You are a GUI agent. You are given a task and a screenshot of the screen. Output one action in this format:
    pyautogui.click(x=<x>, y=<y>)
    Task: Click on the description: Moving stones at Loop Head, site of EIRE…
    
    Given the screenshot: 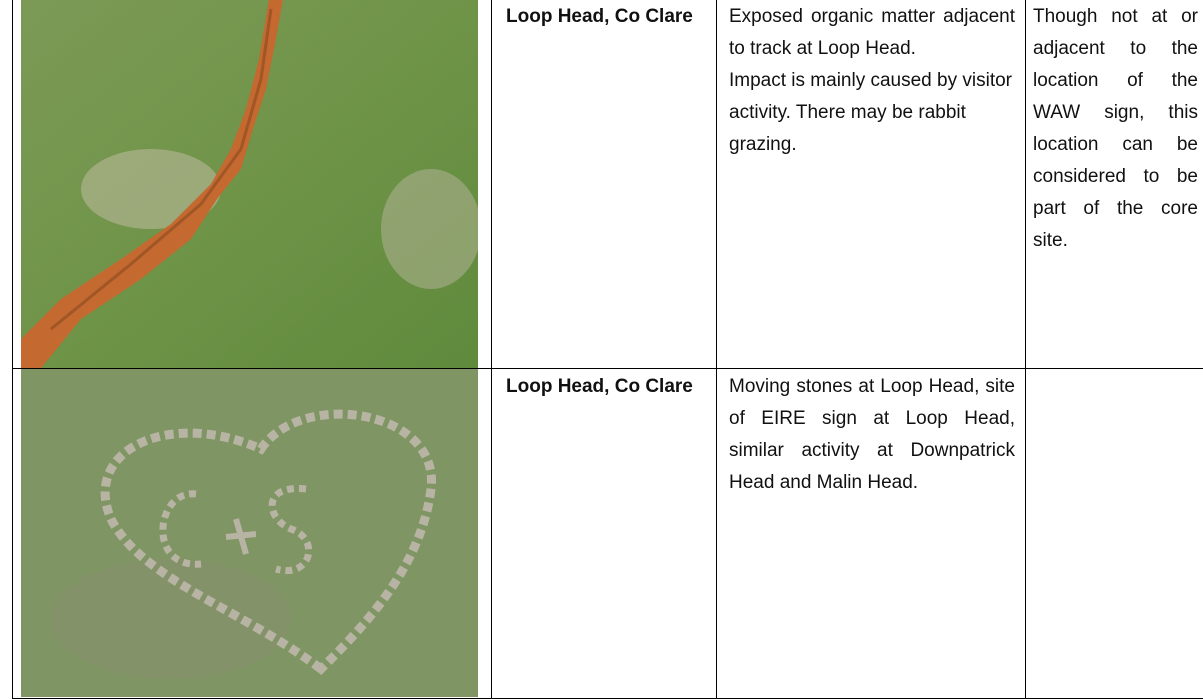 What is the action you would take?
    pyautogui.click(x=872, y=435)
    